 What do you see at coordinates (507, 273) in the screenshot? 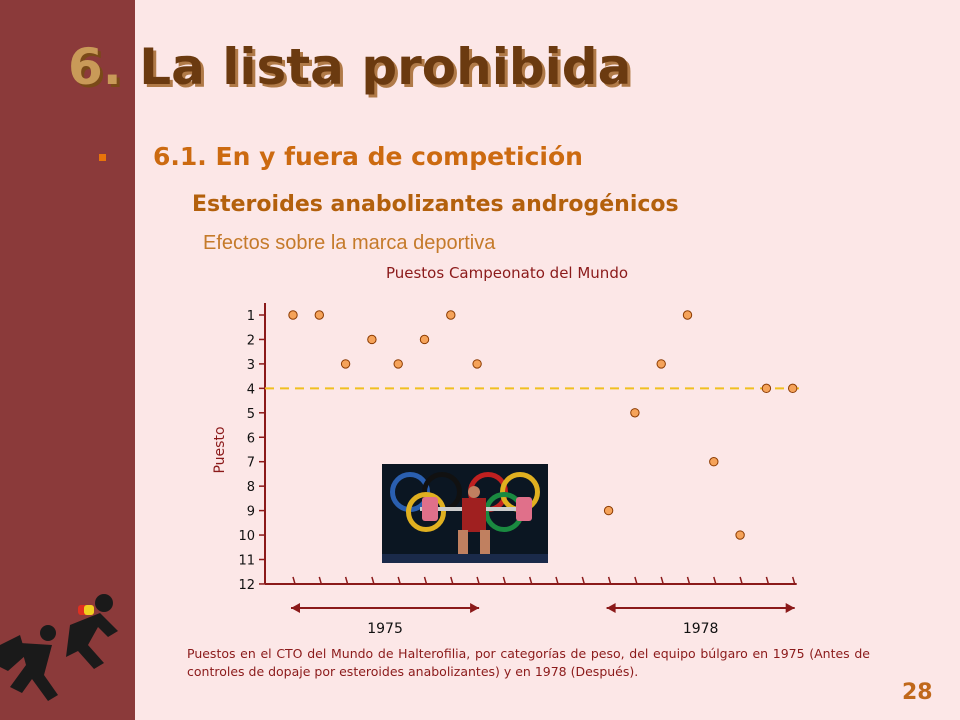
I see `chart-title: Puestos Campeonato del Mundo` at bounding box center [507, 273].